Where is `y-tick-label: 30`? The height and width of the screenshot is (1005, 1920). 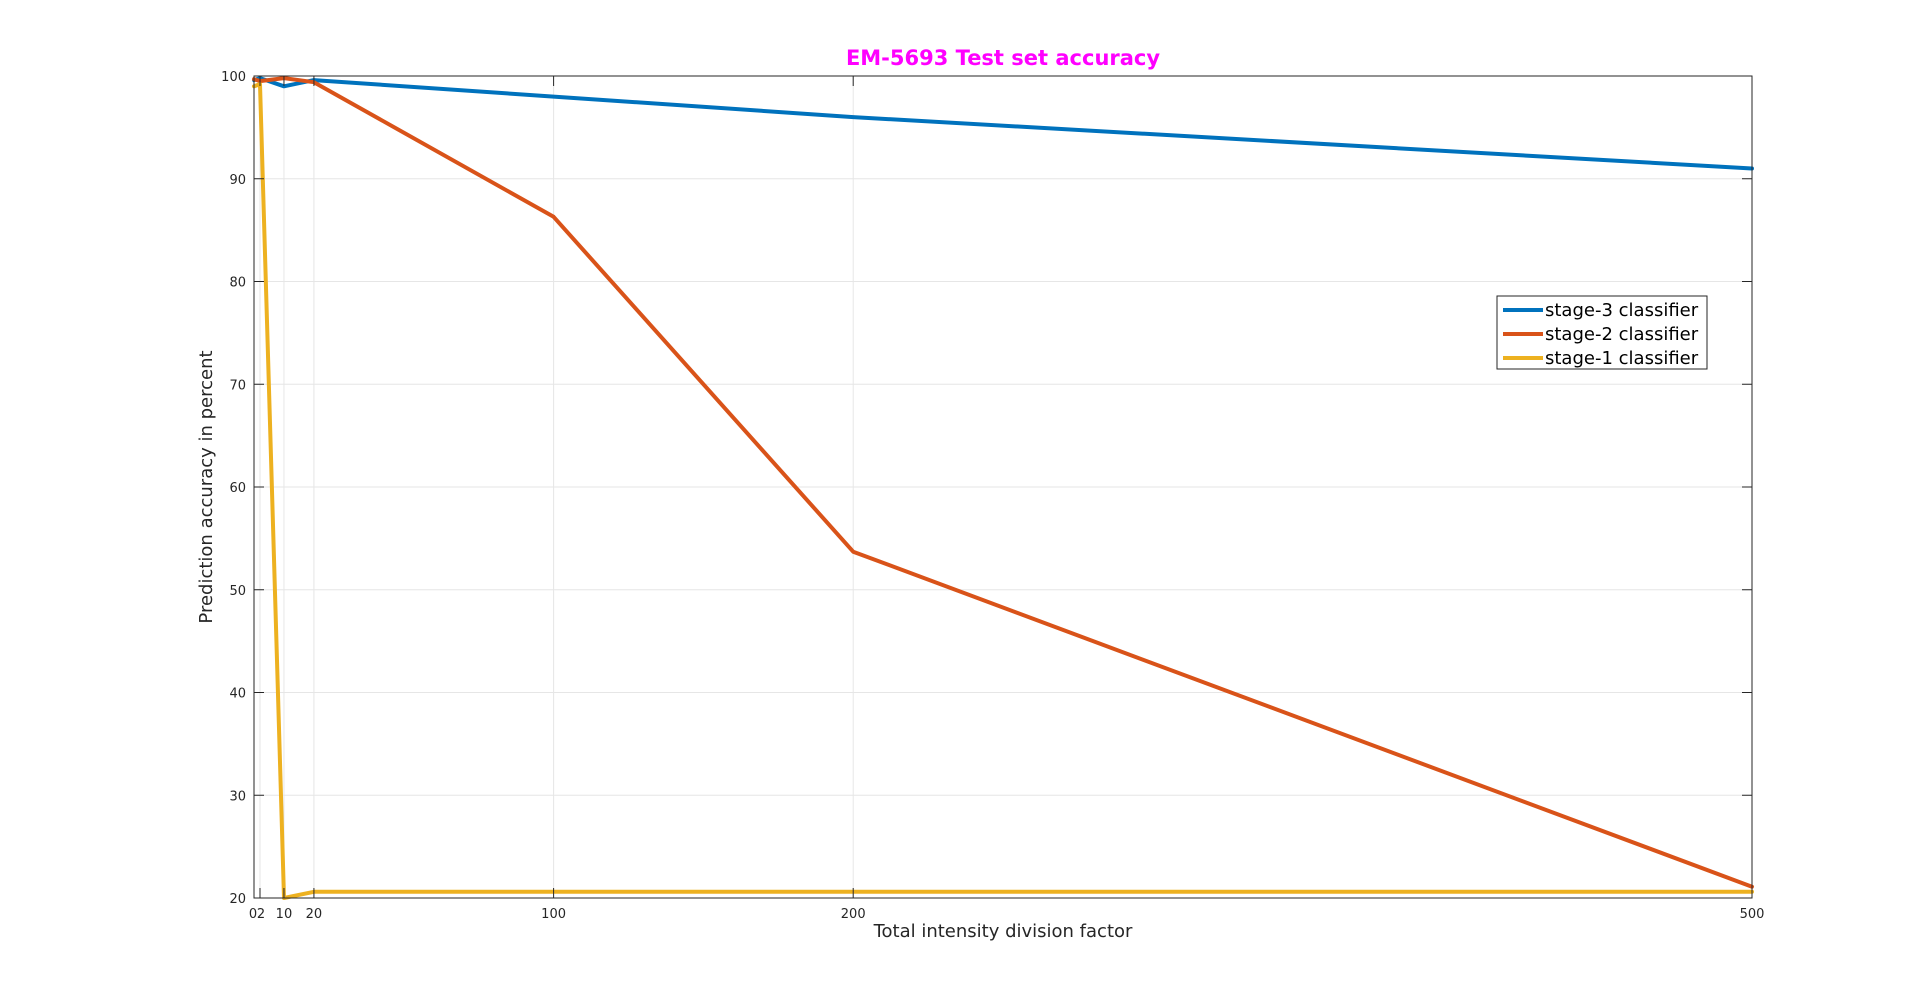
y-tick-label: 30 is located at coordinates (237, 796).